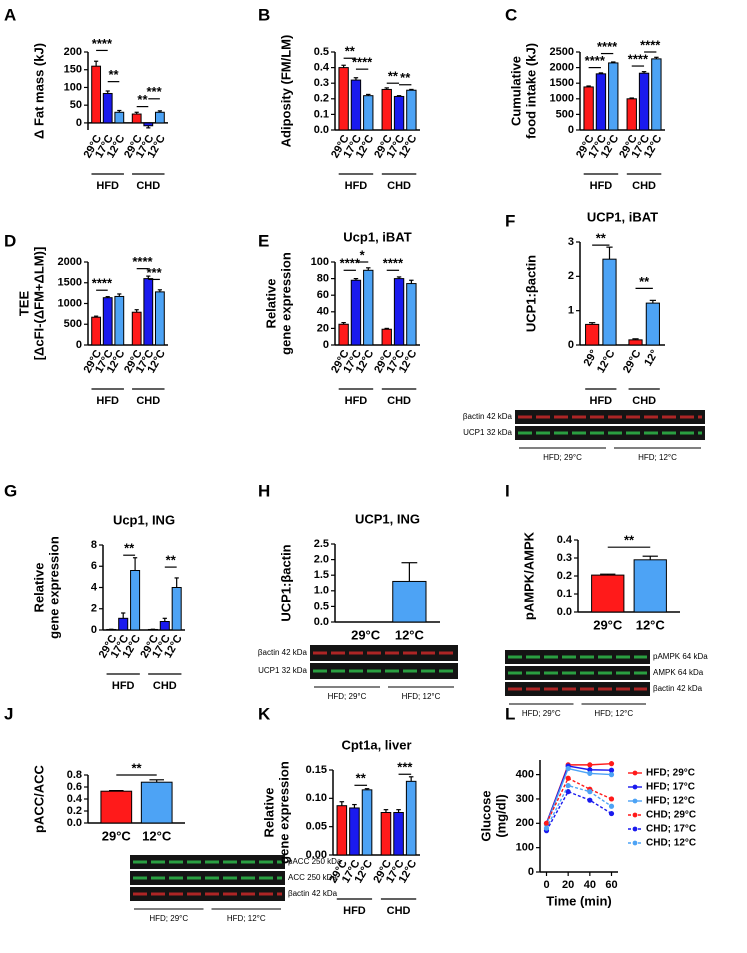 The height and width of the screenshot is (953, 747). What do you see at coordinates (263, 240) in the screenshot?
I see `panel-letter: E` at bounding box center [263, 240].